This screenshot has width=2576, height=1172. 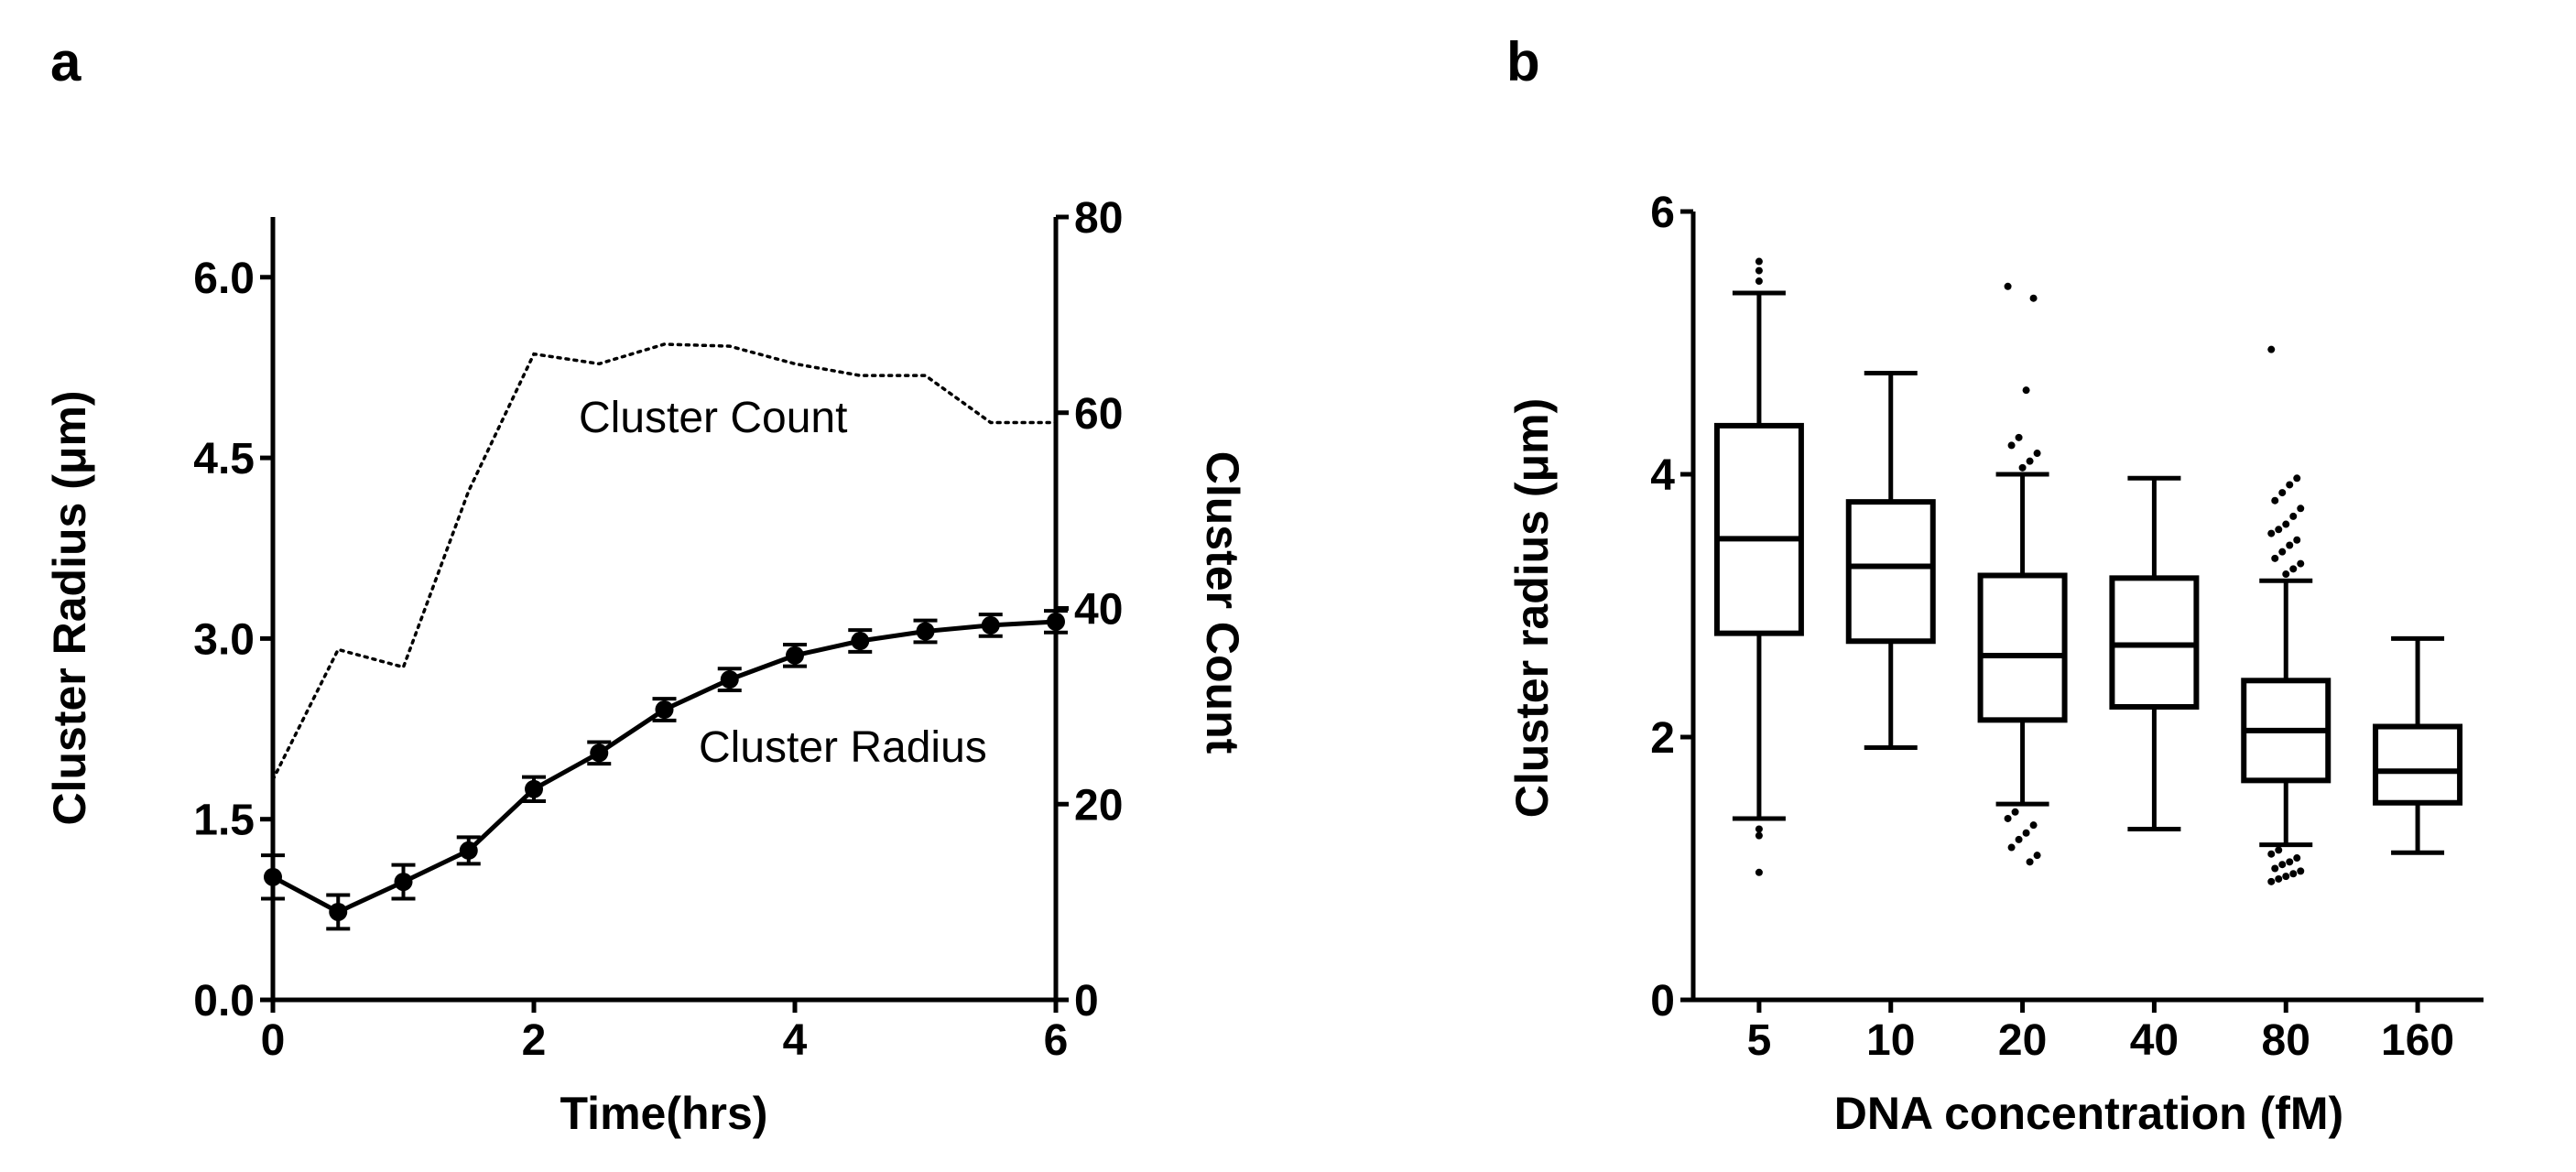 I want to click on y2-tick-label: 40, so click(x=1098, y=610).